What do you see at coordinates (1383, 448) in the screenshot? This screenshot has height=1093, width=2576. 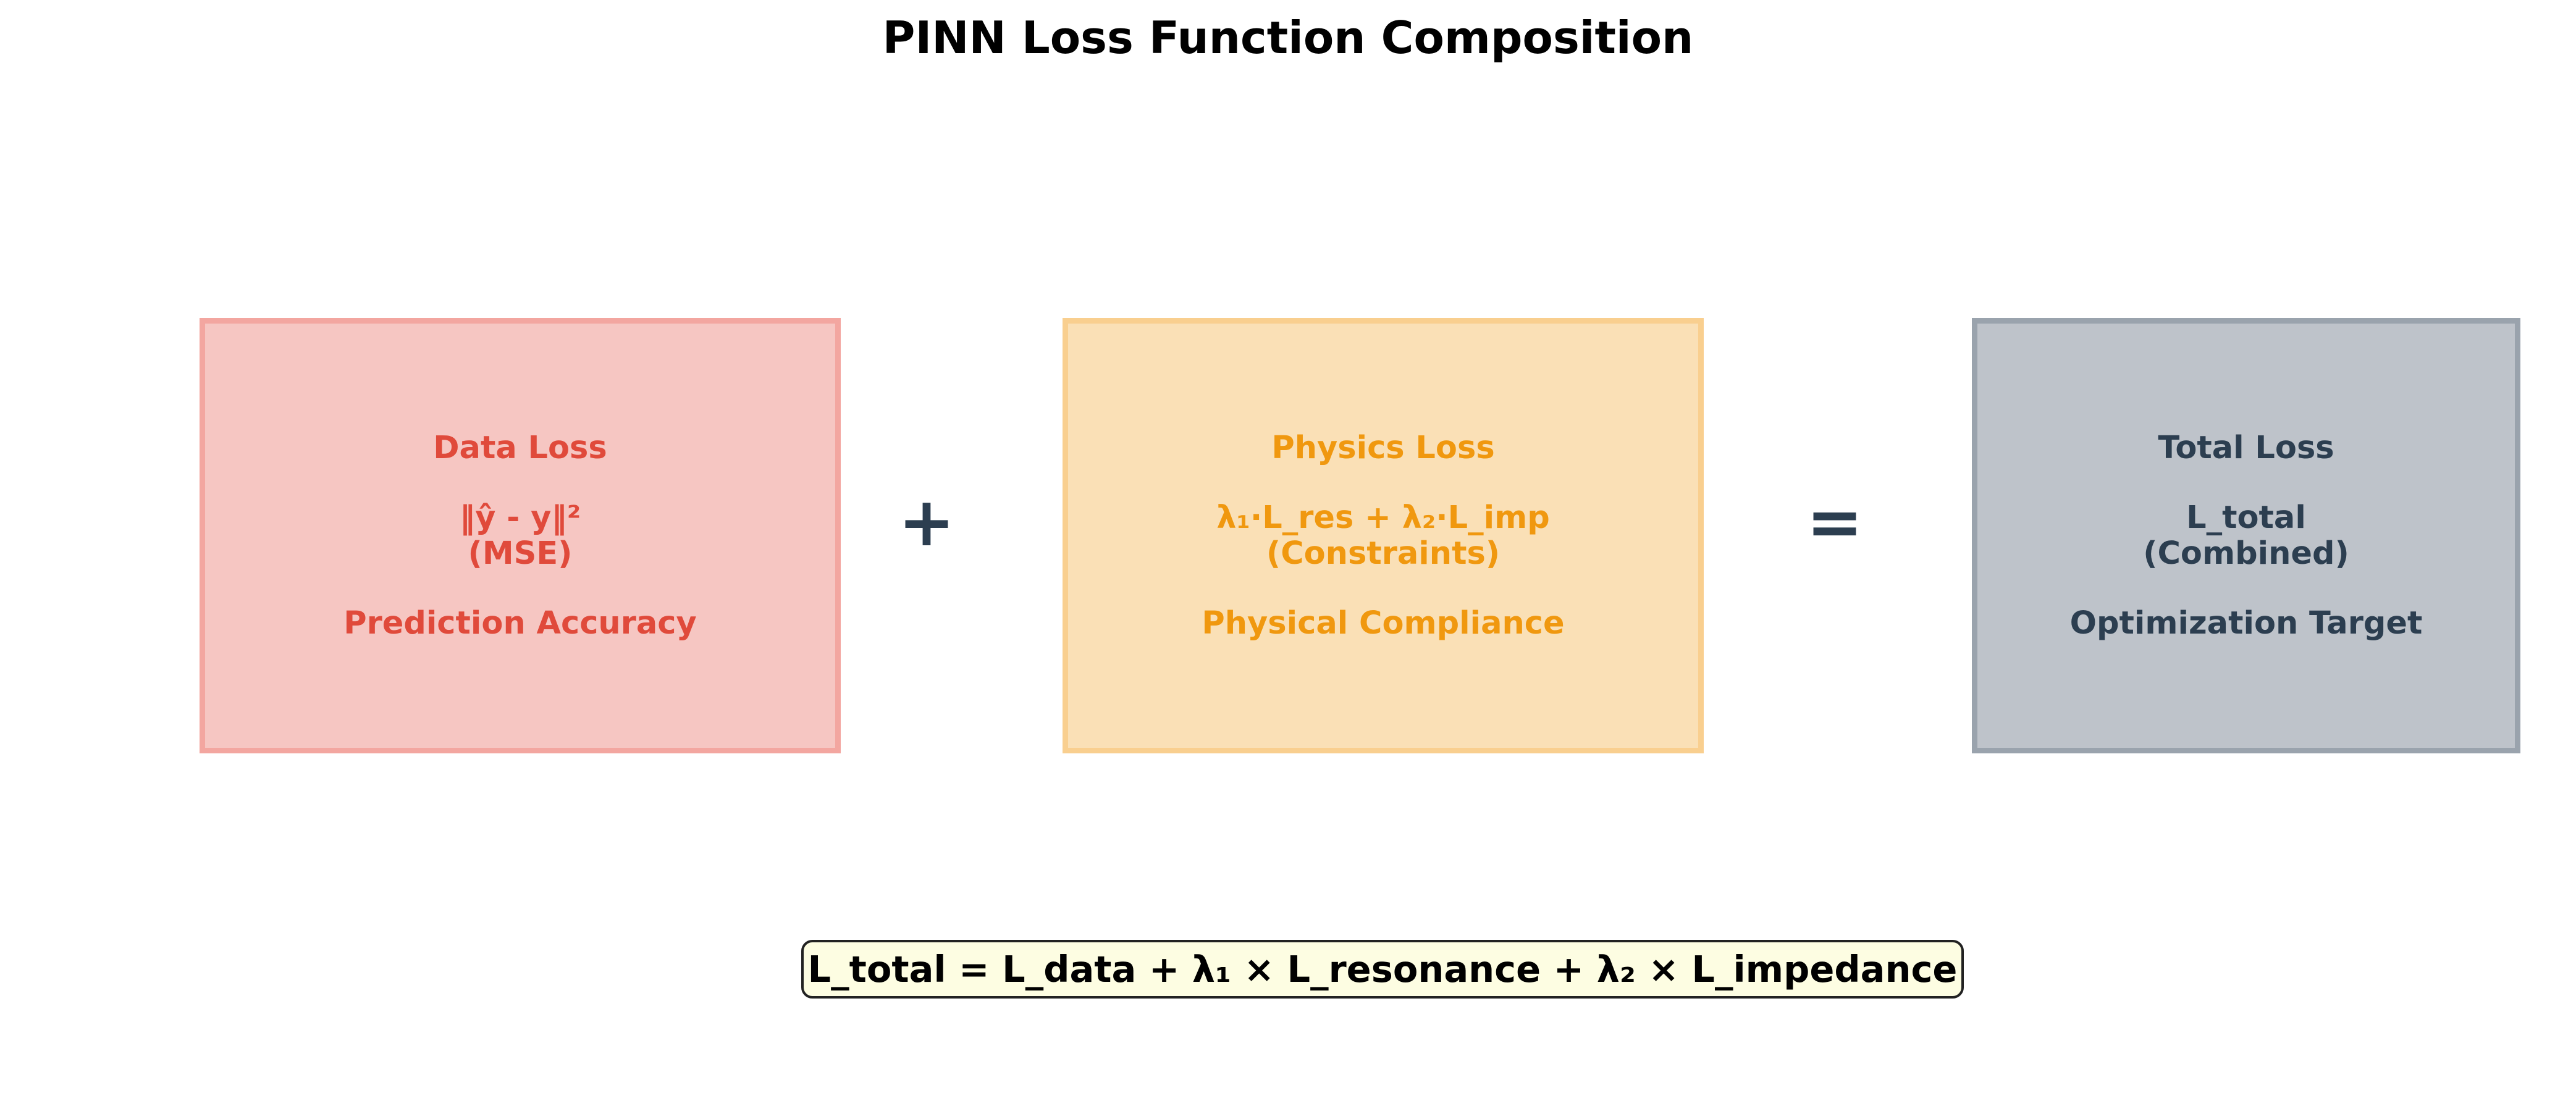 I see `physics-loss-heading: Physics Loss` at bounding box center [1383, 448].